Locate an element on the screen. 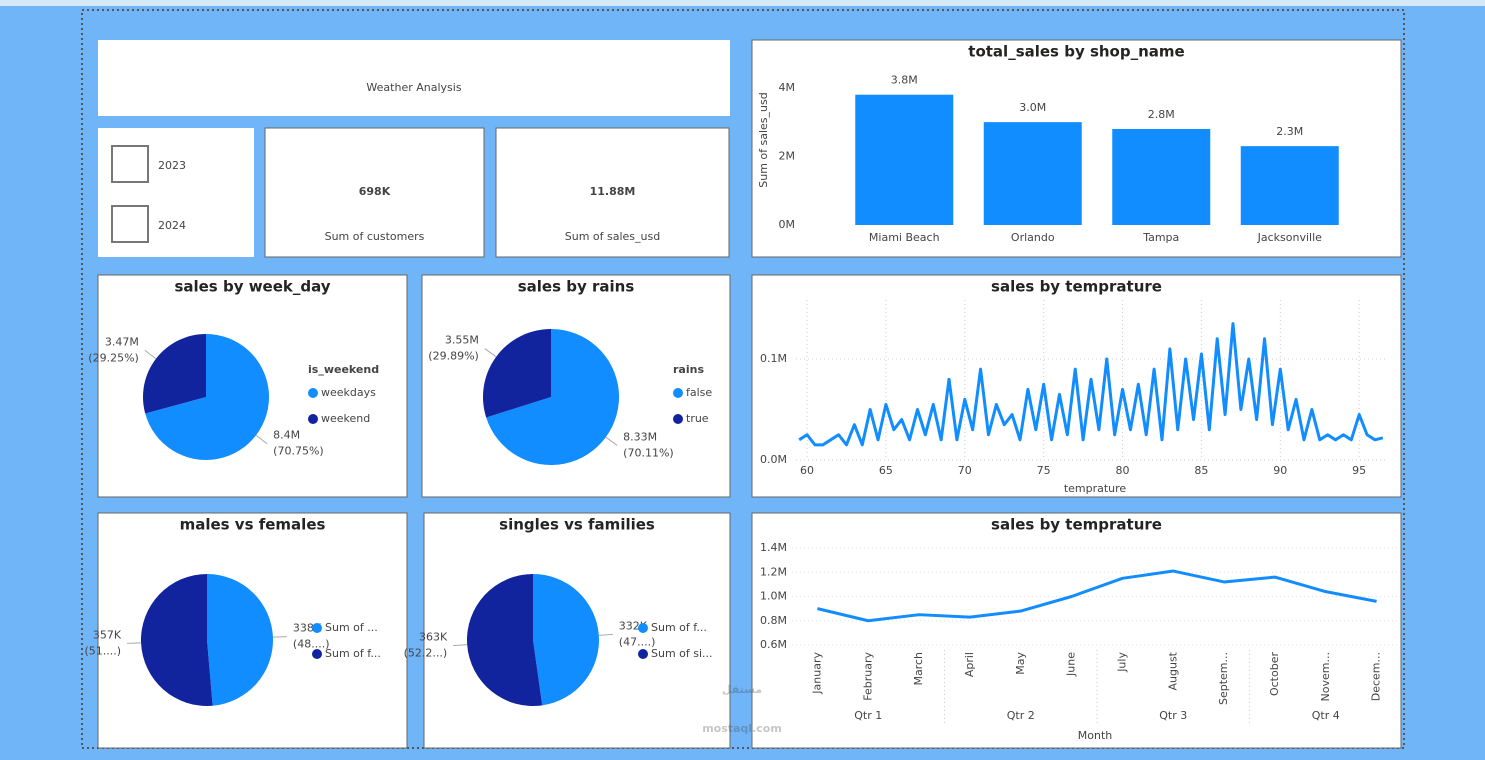  x-tick-label: 95 is located at coordinates (1359, 470).